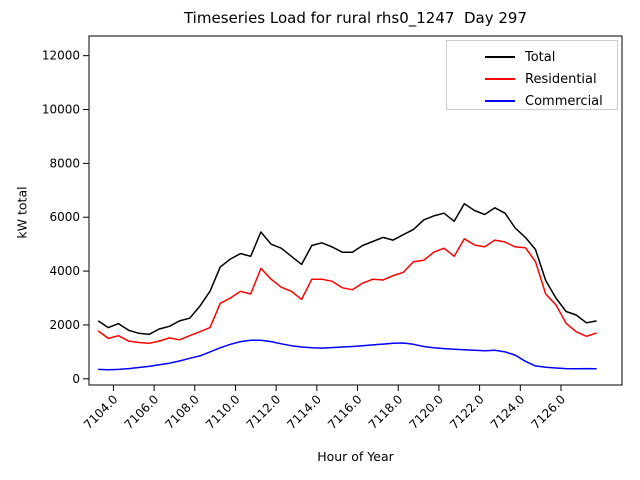  Describe the element at coordinates (101, 412) in the screenshot. I see `x-tick-label: 7104.0` at that location.